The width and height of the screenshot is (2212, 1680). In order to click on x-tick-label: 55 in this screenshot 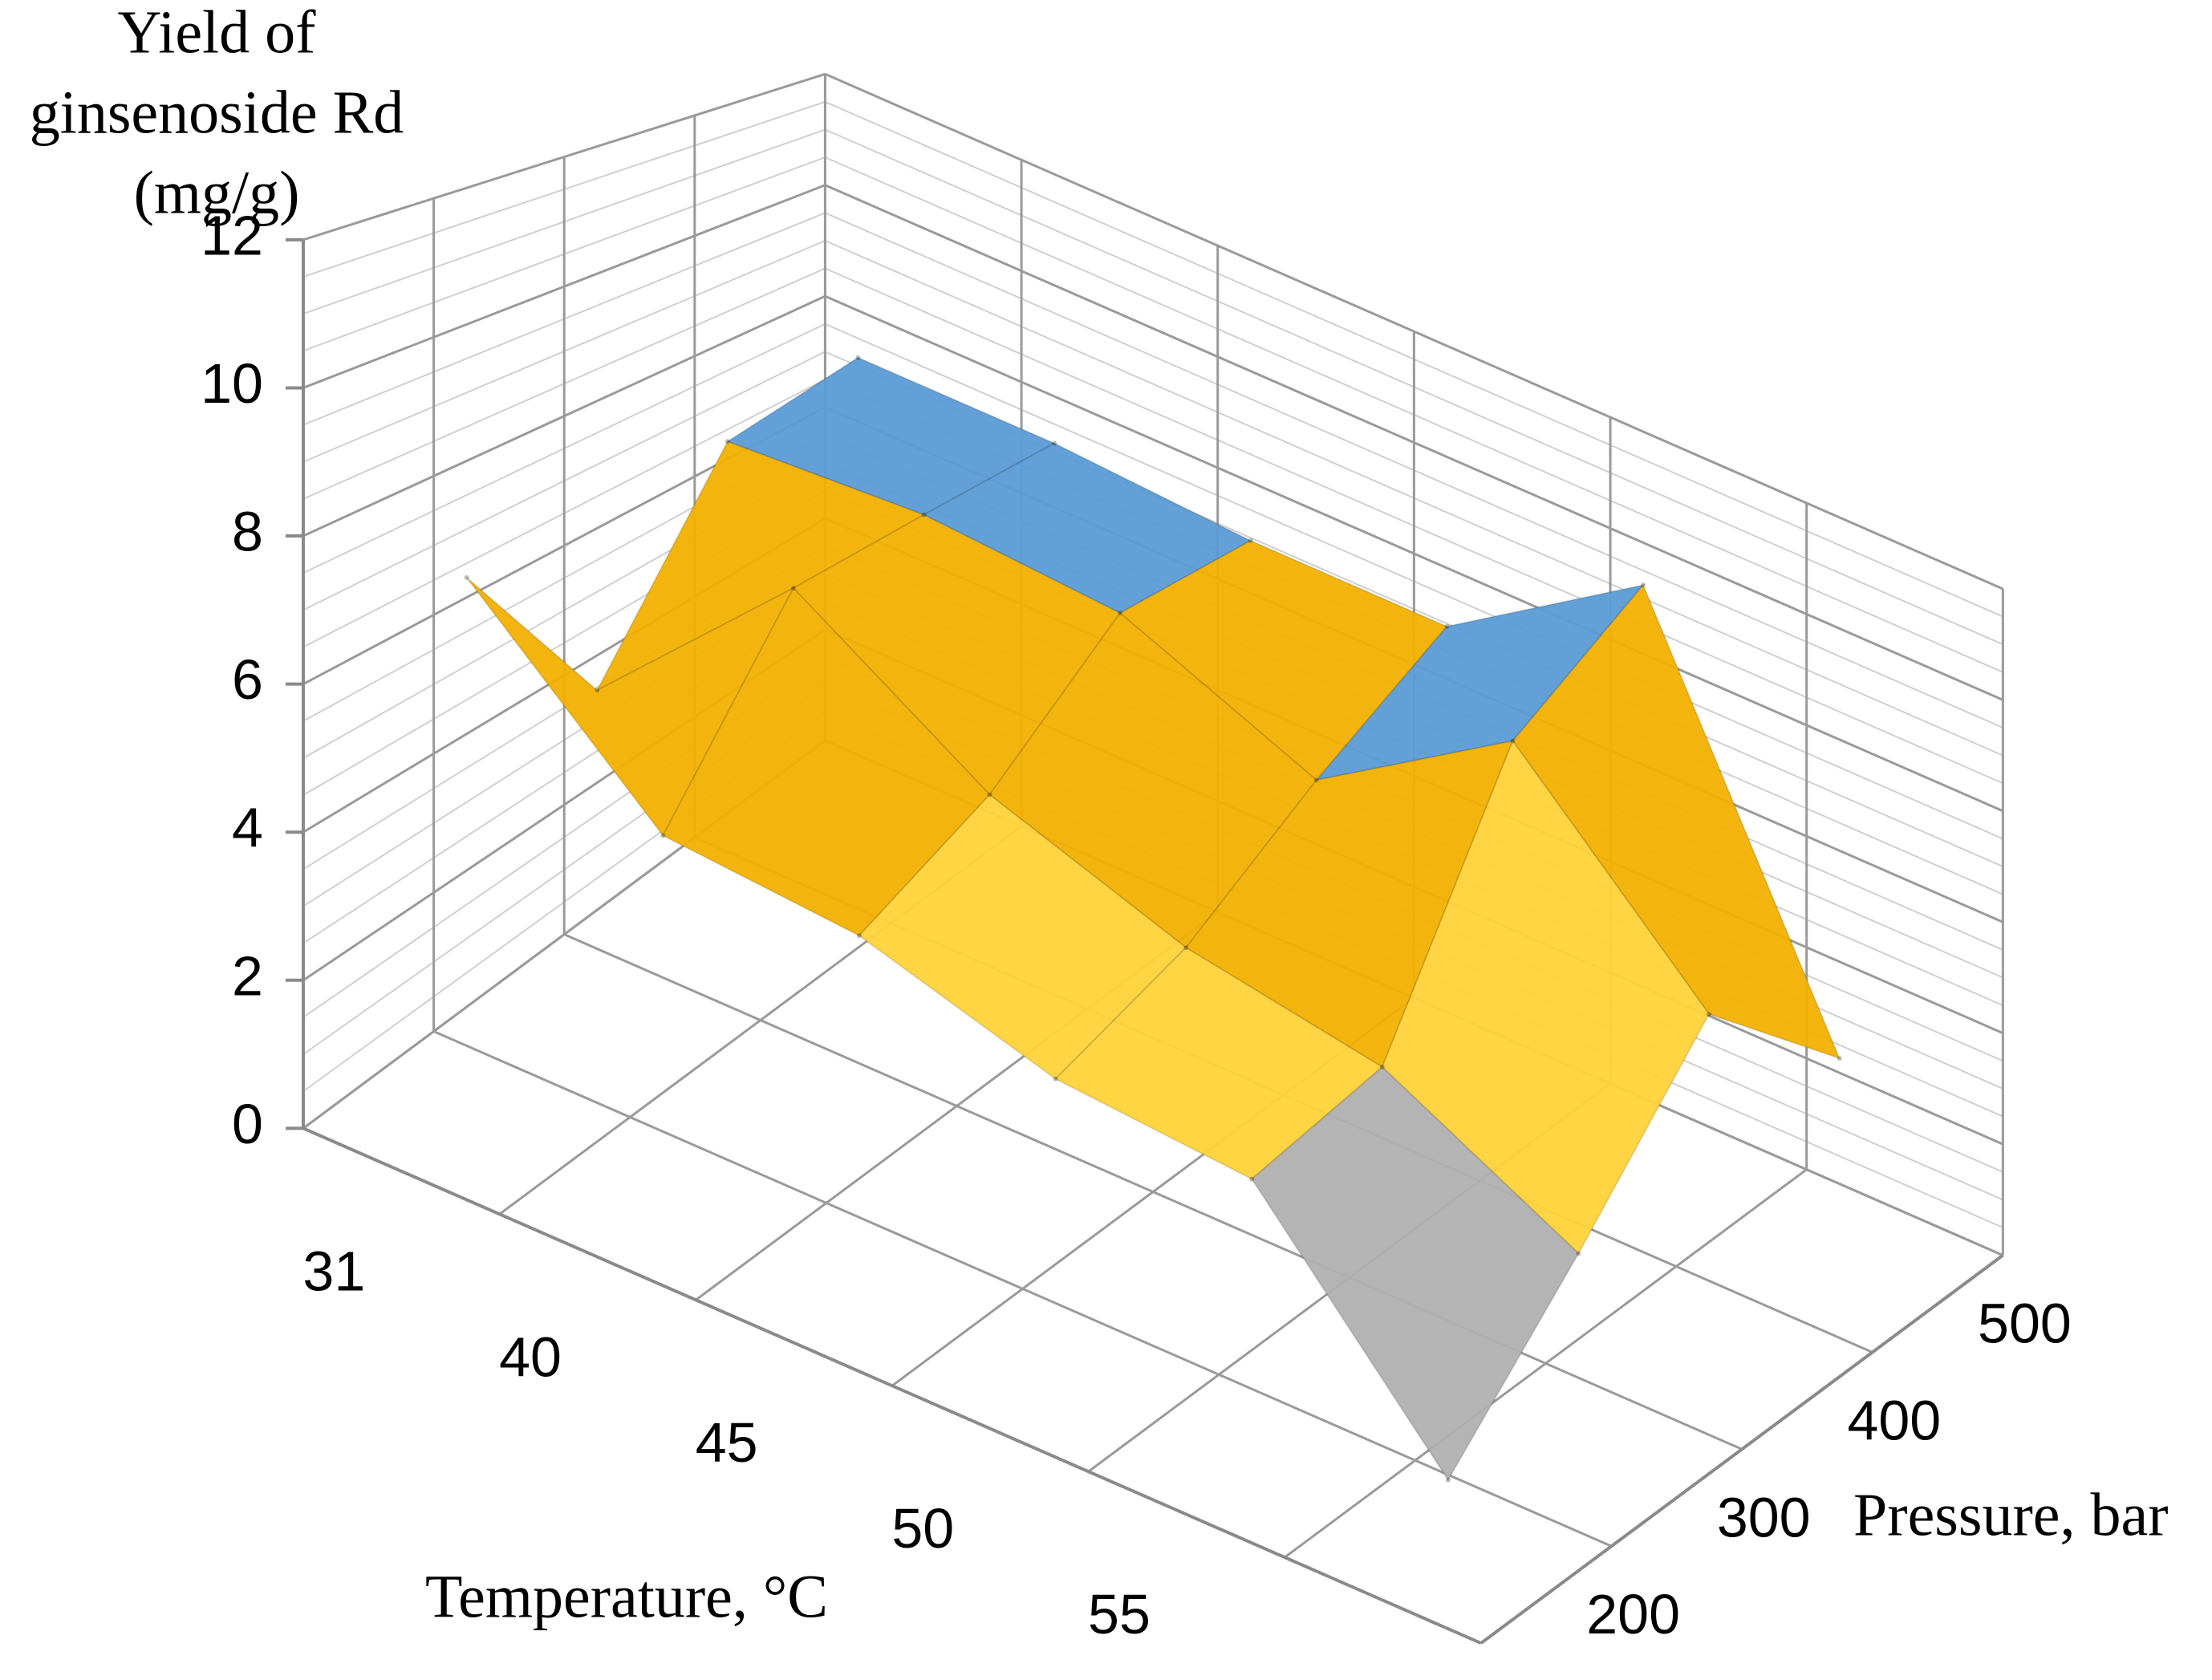, I will do `click(1119, 1614)`.